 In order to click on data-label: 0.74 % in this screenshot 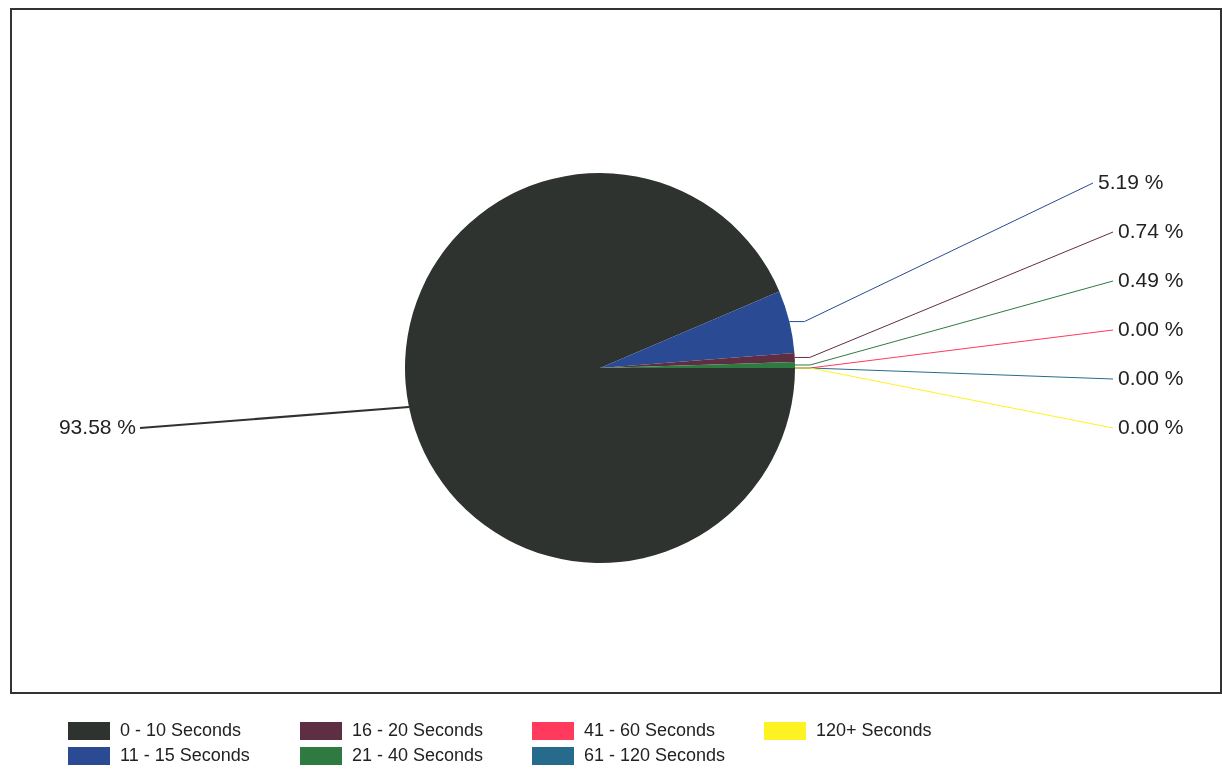, I will do `click(1151, 230)`.